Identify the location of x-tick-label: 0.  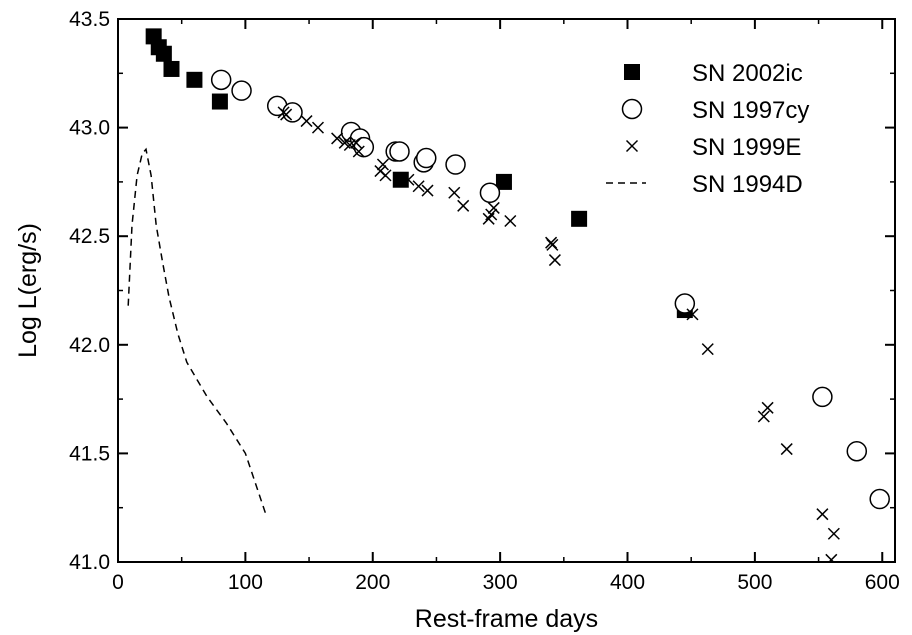
(118, 582).